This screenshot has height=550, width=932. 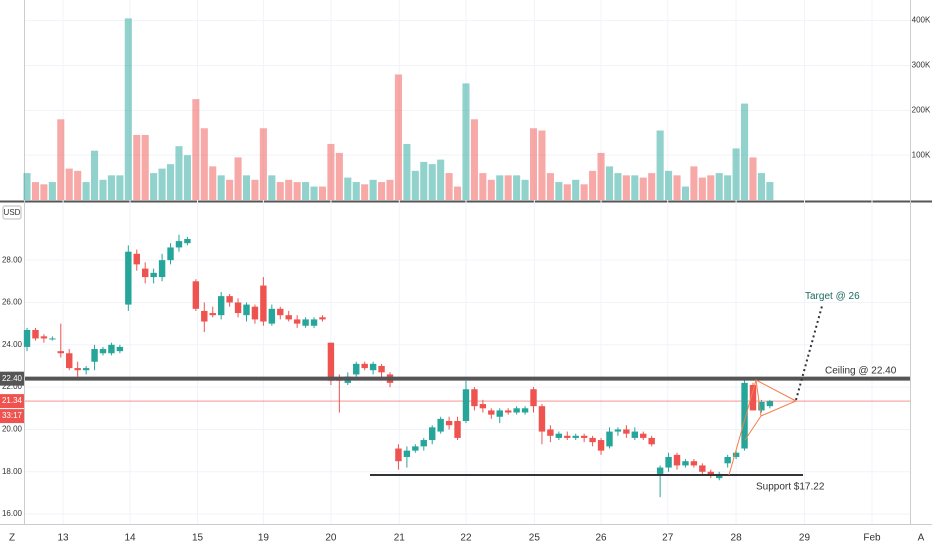 I want to click on line-label: Support $17.22, so click(x=790, y=487).